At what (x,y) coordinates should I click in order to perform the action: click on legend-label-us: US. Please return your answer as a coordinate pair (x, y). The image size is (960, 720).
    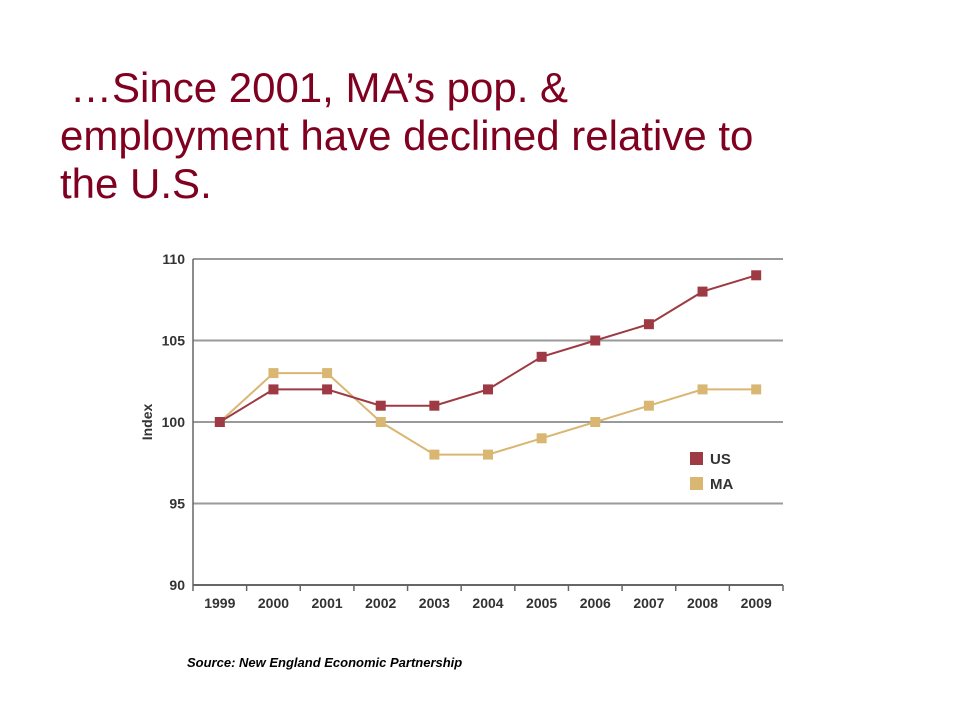
    Looking at the image, I should click on (720, 459).